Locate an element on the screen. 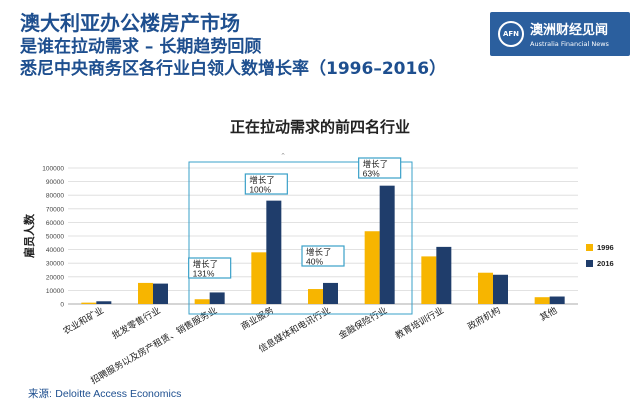 The image size is (640, 413). afn-logo-mark: AFN is located at coordinates (511, 34).